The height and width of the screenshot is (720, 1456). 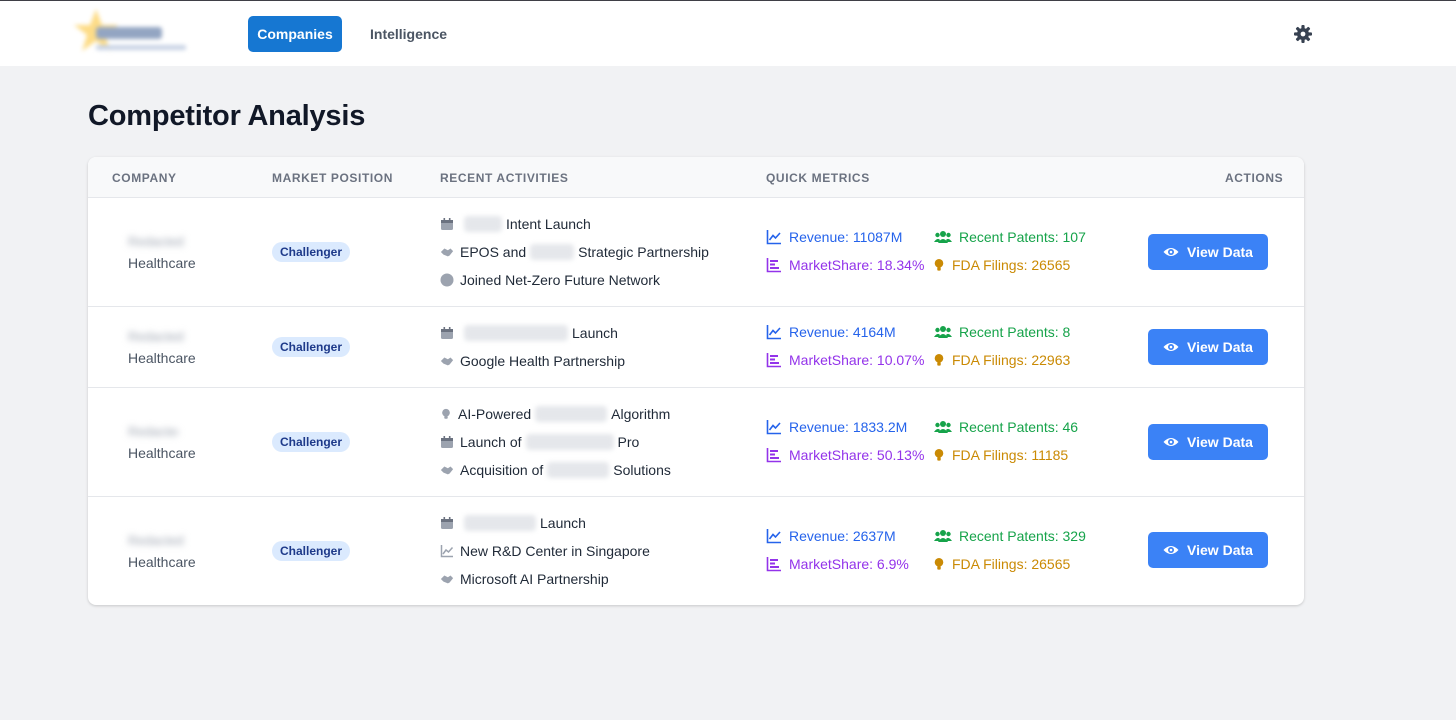 I want to click on metric-revenue-value: Revenue: 1833.2M, so click(x=848, y=427).